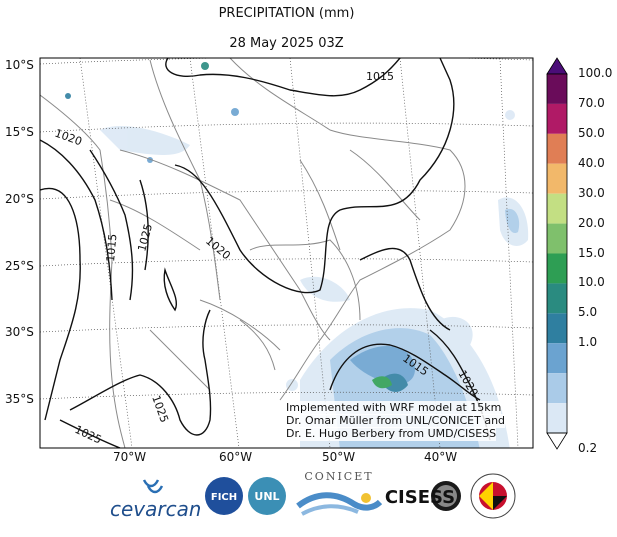 This screenshot has height=537, width=617. Describe the element at coordinates (339, 494) in the screenshot. I see `conicet-logo: CONICET` at that location.